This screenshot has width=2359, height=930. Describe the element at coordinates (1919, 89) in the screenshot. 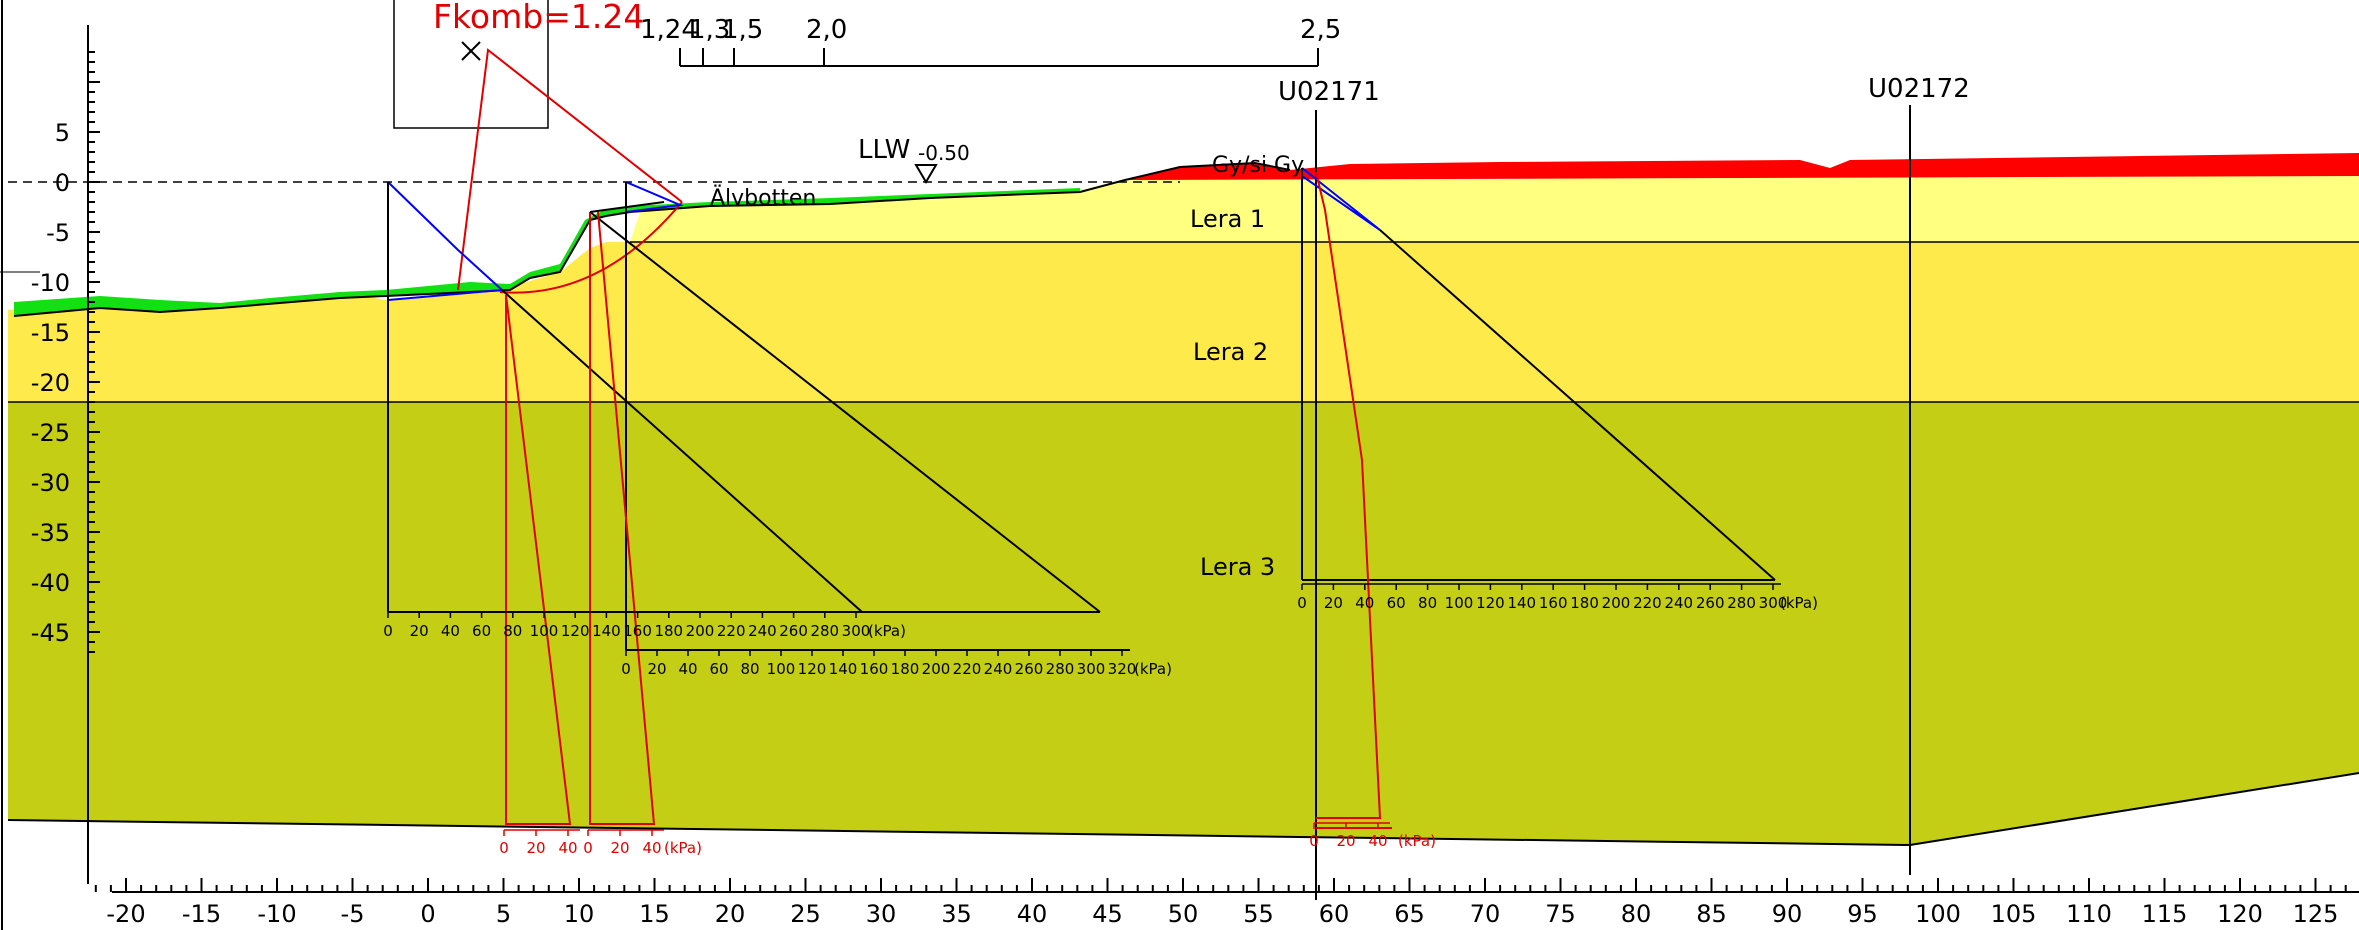

I see `borehole-u02172-label: U02172` at that location.